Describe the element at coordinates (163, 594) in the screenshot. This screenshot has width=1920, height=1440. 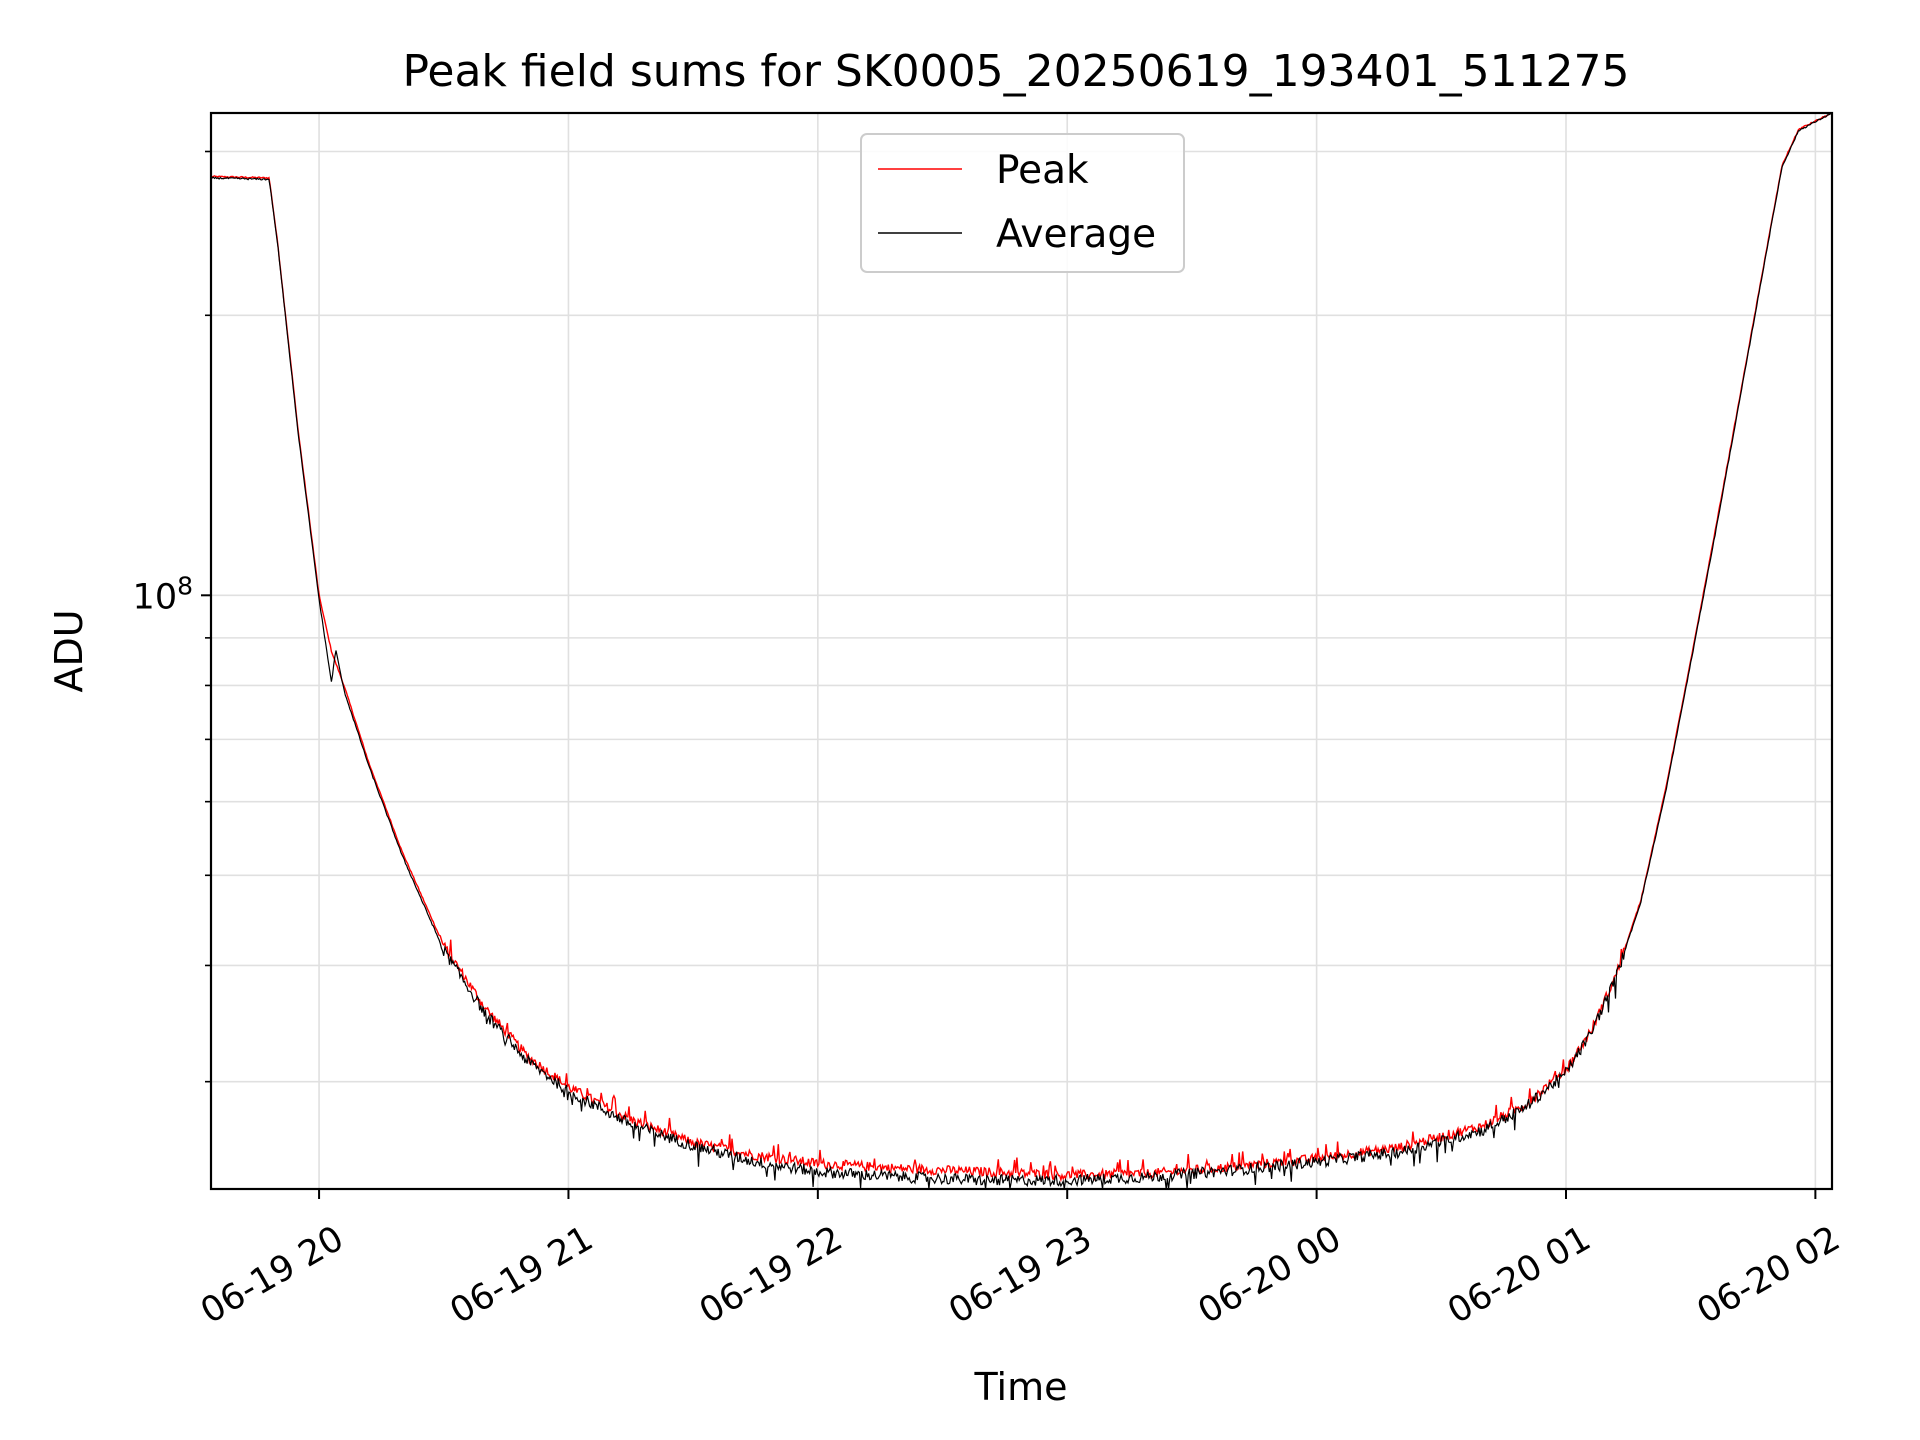
I see `y-tick-label: 108` at that location.